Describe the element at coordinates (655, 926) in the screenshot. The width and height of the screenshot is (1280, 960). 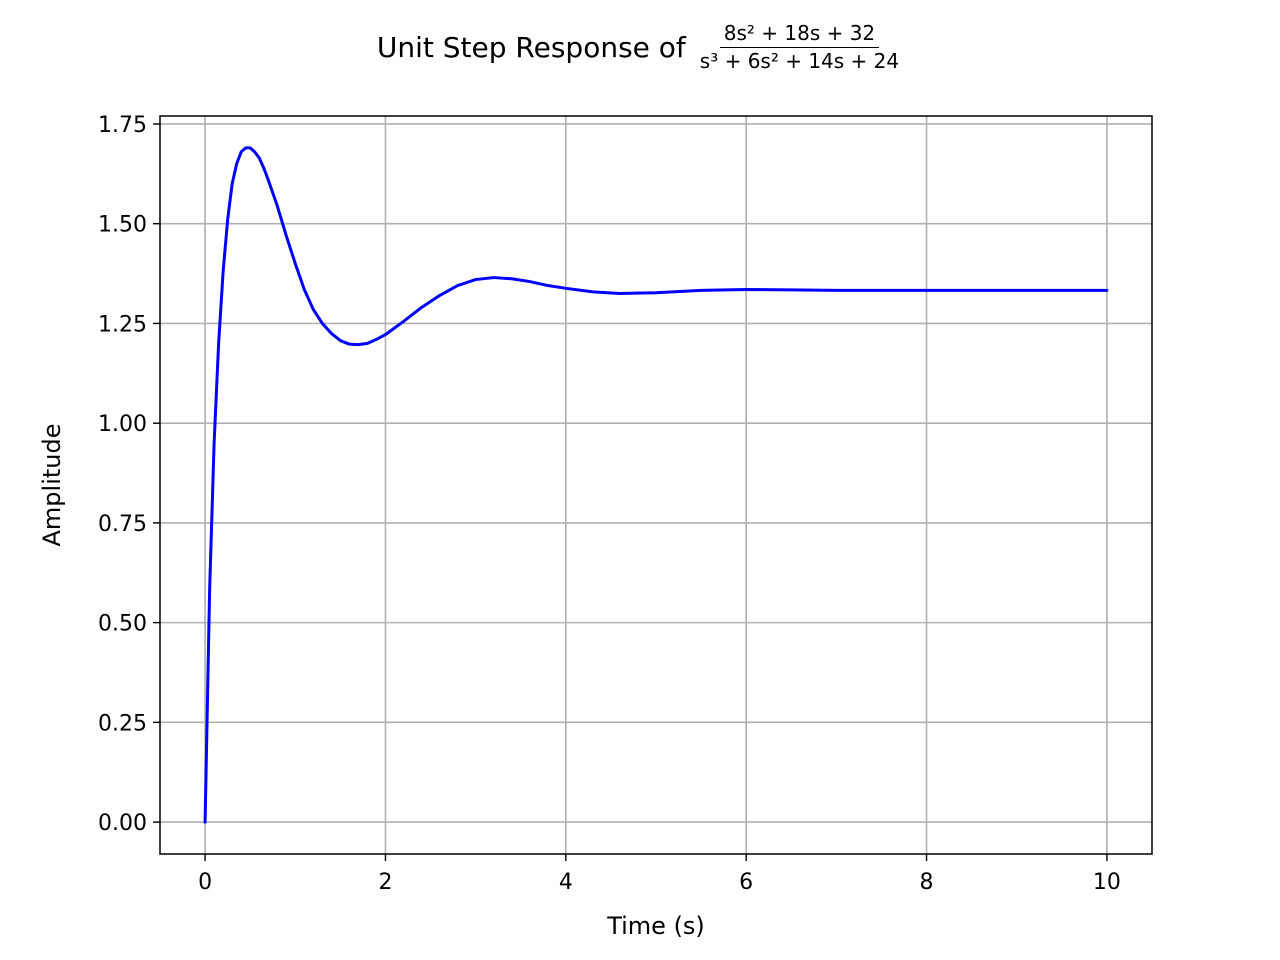
I see `x-axis-label: Time (s)` at that location.